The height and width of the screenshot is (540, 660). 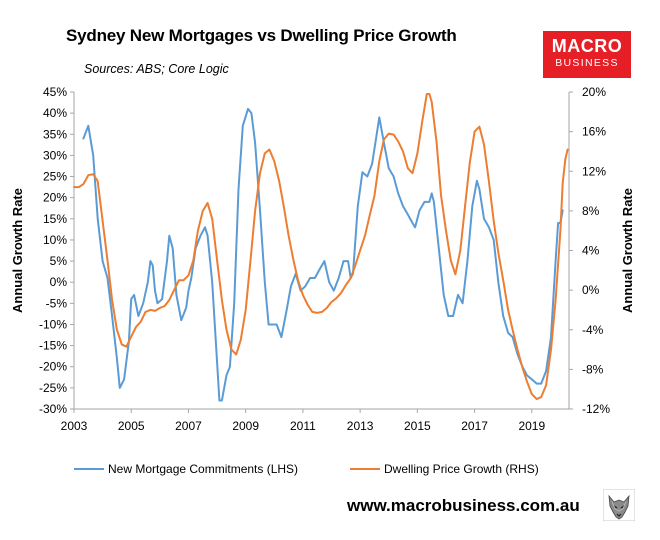 I want to click on y-left-tick-label: 0%, so click(x=59, y=282).